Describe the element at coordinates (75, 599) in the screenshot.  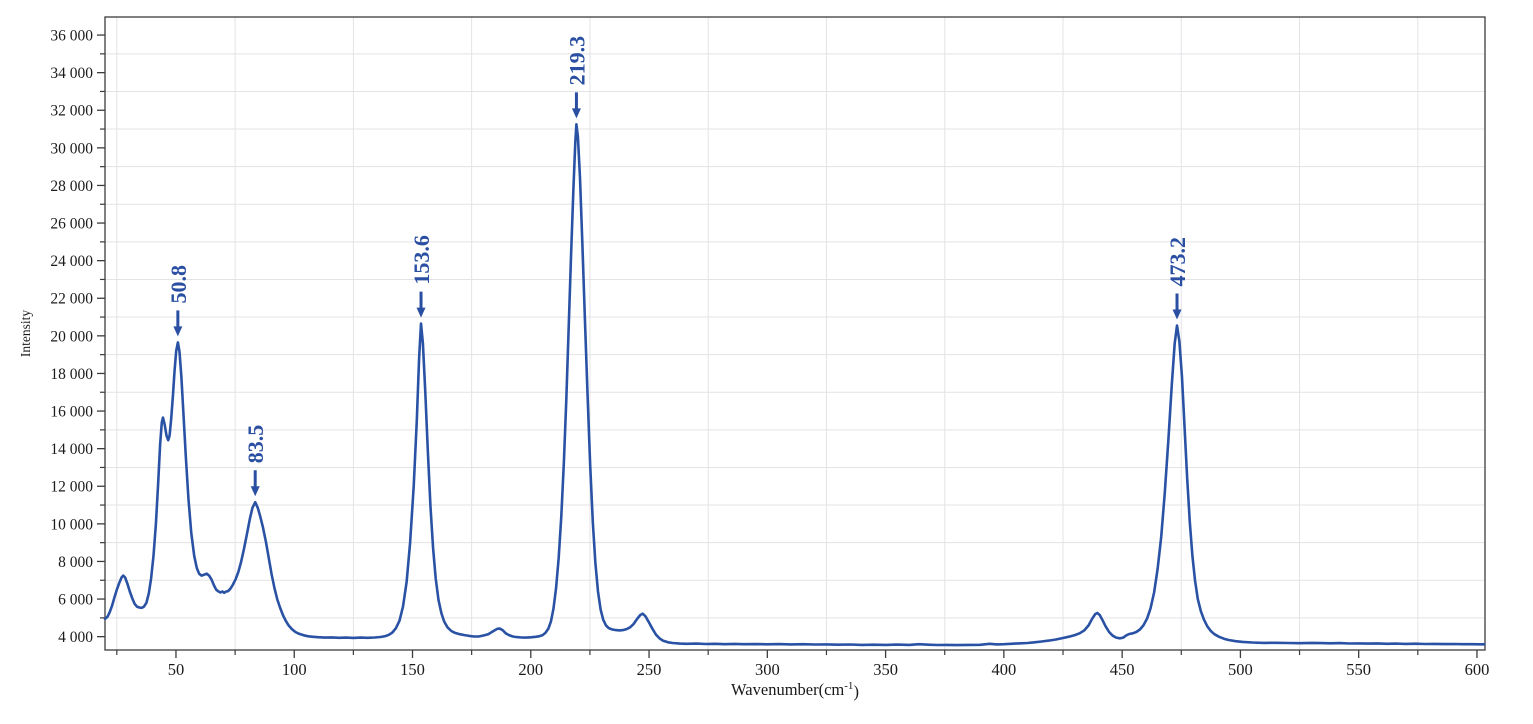
I see `y-tick-label: 6 000` at that location.